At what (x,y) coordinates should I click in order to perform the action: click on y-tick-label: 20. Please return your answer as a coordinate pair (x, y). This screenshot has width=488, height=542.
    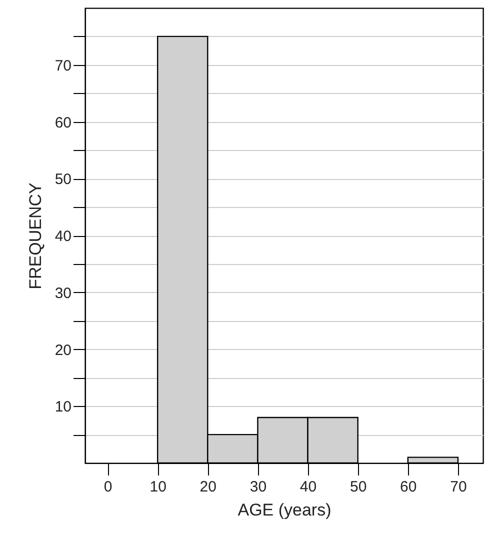
    Looking at the image, I should click on (63, 350).